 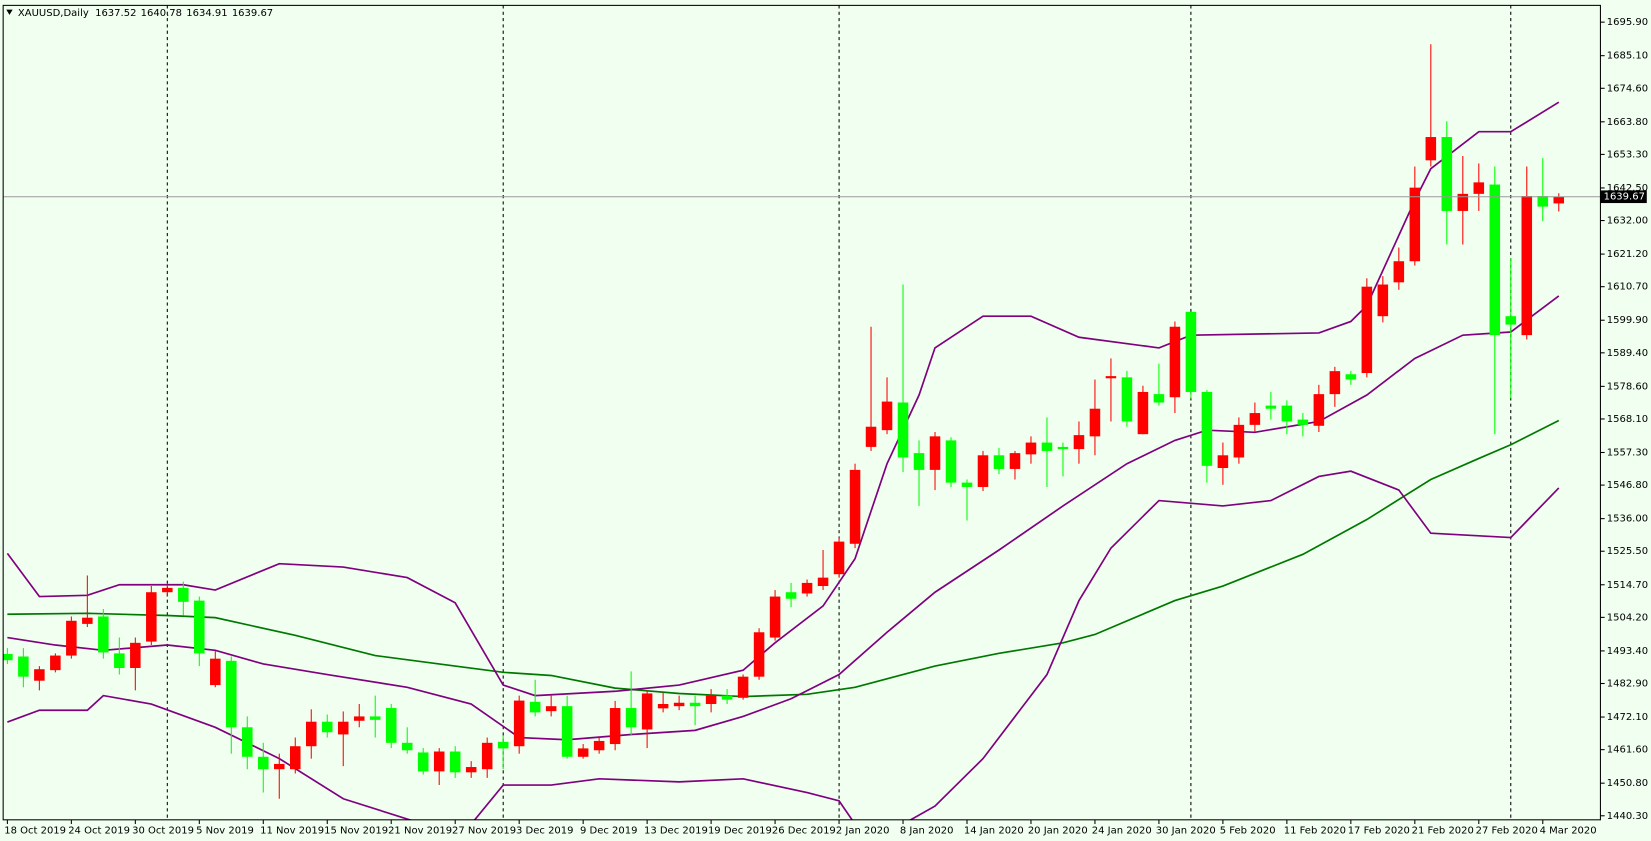 I want to click on y-tick-label: 1536.00, so click(x=1627, y=519).